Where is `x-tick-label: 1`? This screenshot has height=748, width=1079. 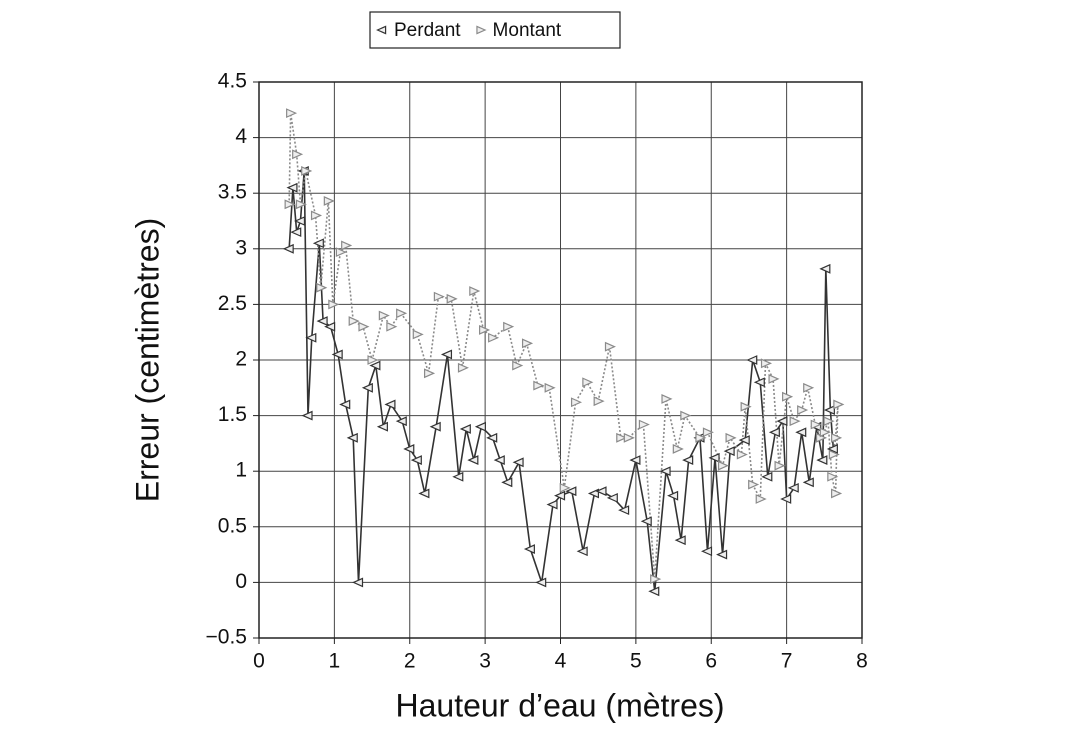
x-tick-label: 1 is located at coordinates (335, 661).